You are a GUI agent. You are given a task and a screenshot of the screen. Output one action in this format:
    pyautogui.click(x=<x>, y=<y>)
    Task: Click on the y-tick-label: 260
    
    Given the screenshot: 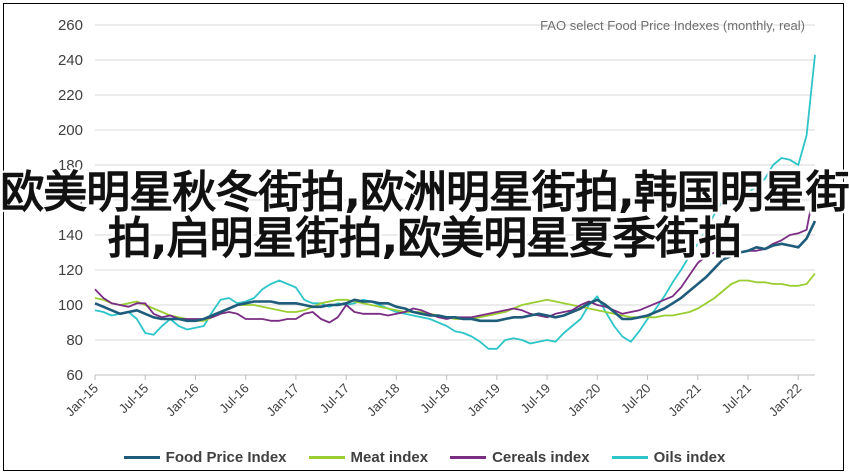 What is the action you would take?
    pyautogui.click(x=70, y=25)
    